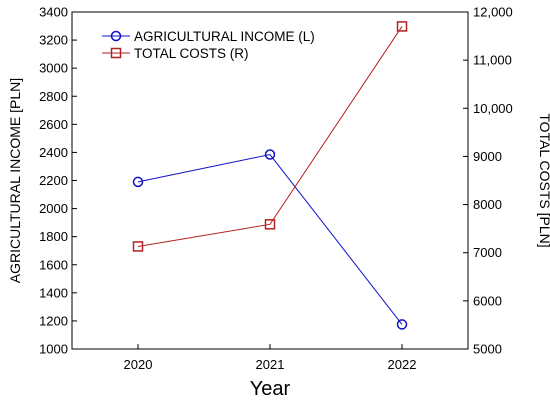 The height and width of the screenshot is (404, 550). I want to click on legend-marker-square, so click(116, 53).